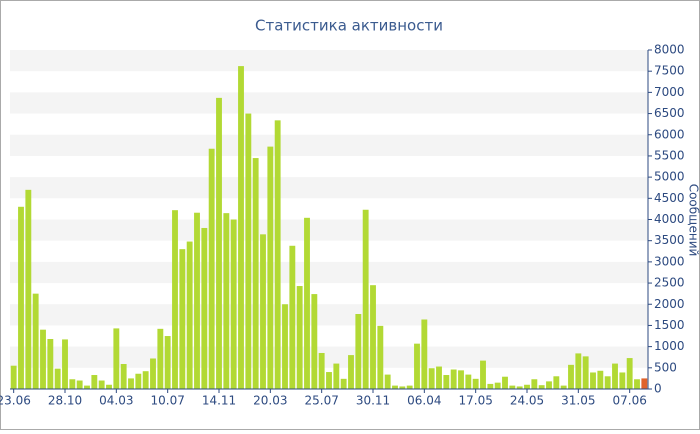 Image resolution: width=700 pixels, height=434 pixels. What do you see at coordinates (669, 346) in the screenshot?
I see `y-tick-label: 1000` at bounding box center [669, 346].